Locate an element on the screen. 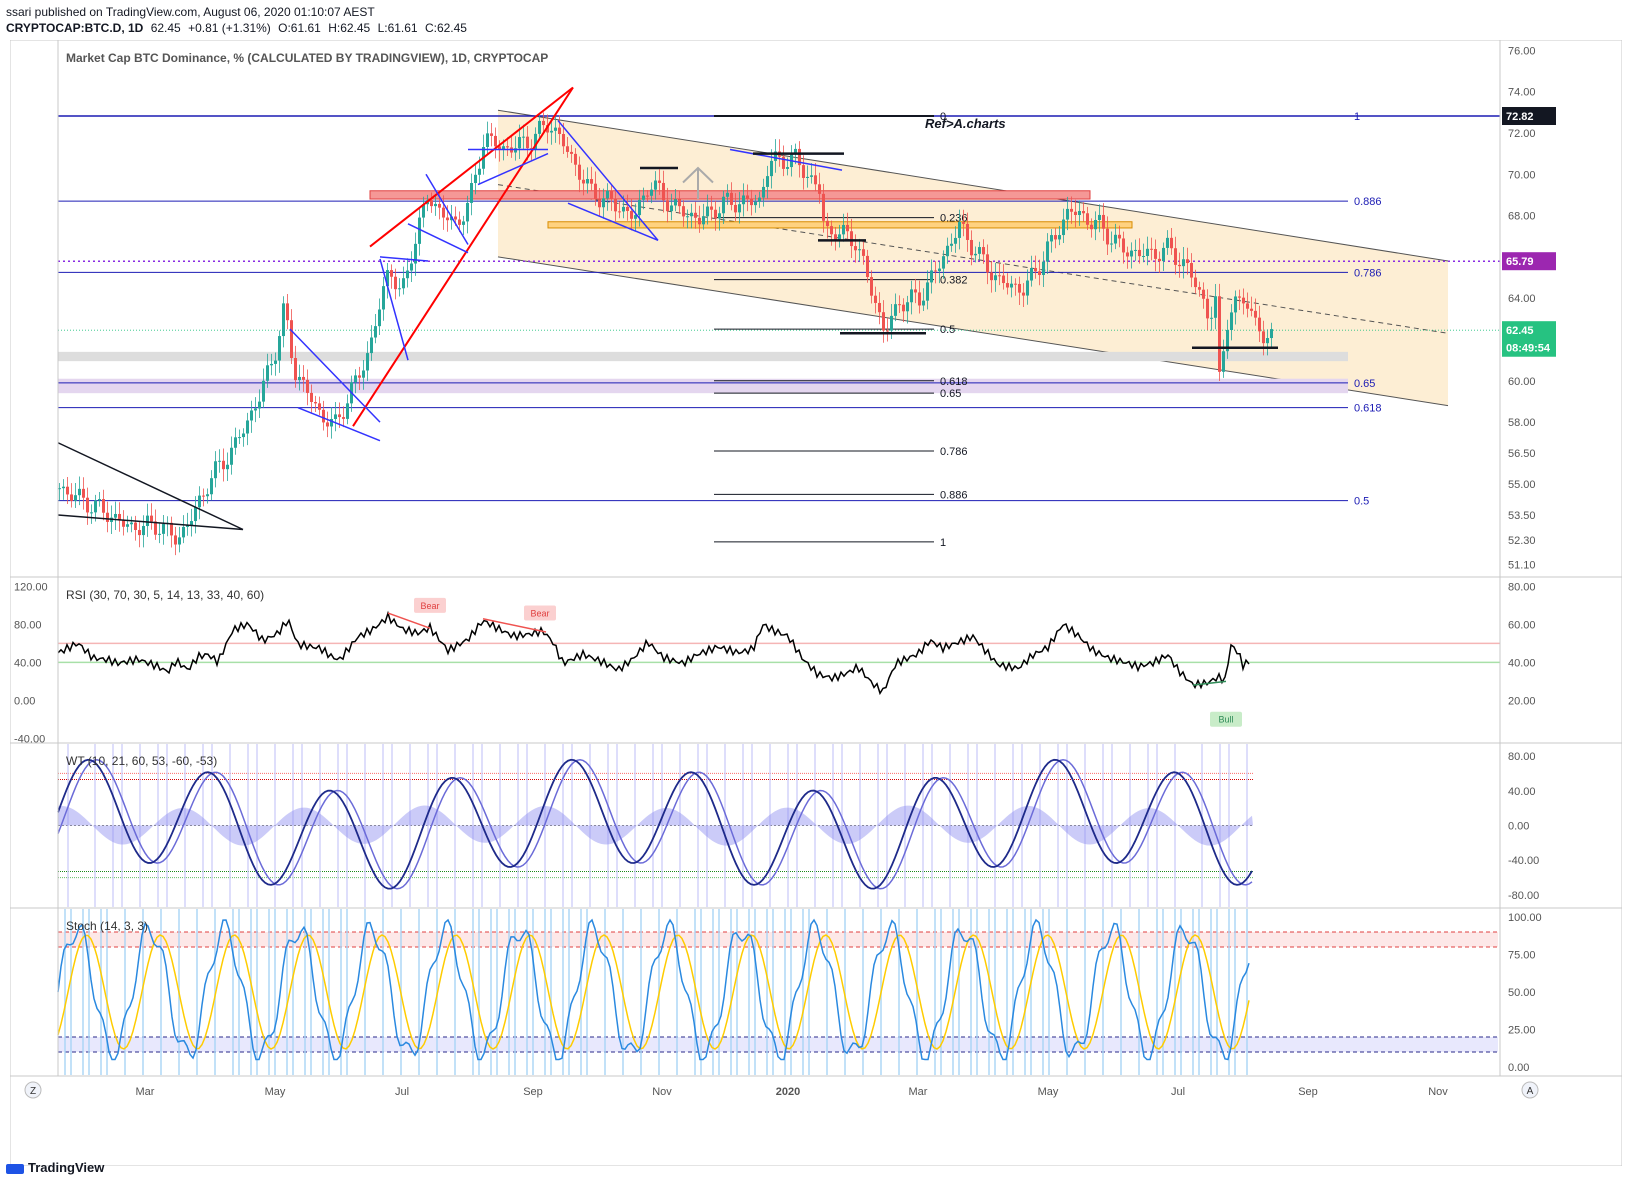 Image resolution: width=1626 pixels, height=1182 pixels. zoom-button: Z is located at coordinates (33, 1090).